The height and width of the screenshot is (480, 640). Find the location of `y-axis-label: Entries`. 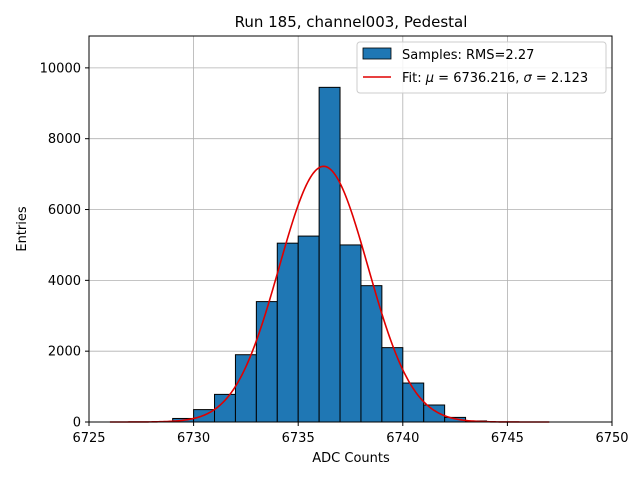

y-axis-label: Entries is located at coordinates (22, 229).